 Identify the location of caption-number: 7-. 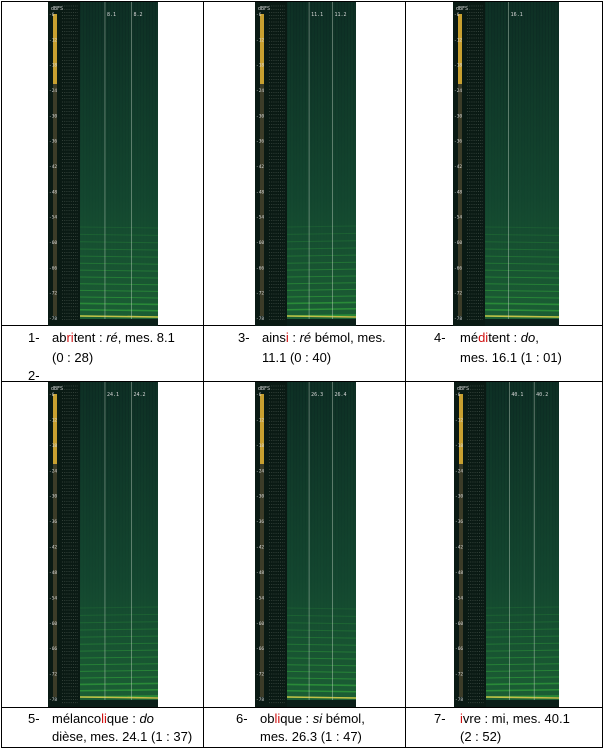
(440, 718).